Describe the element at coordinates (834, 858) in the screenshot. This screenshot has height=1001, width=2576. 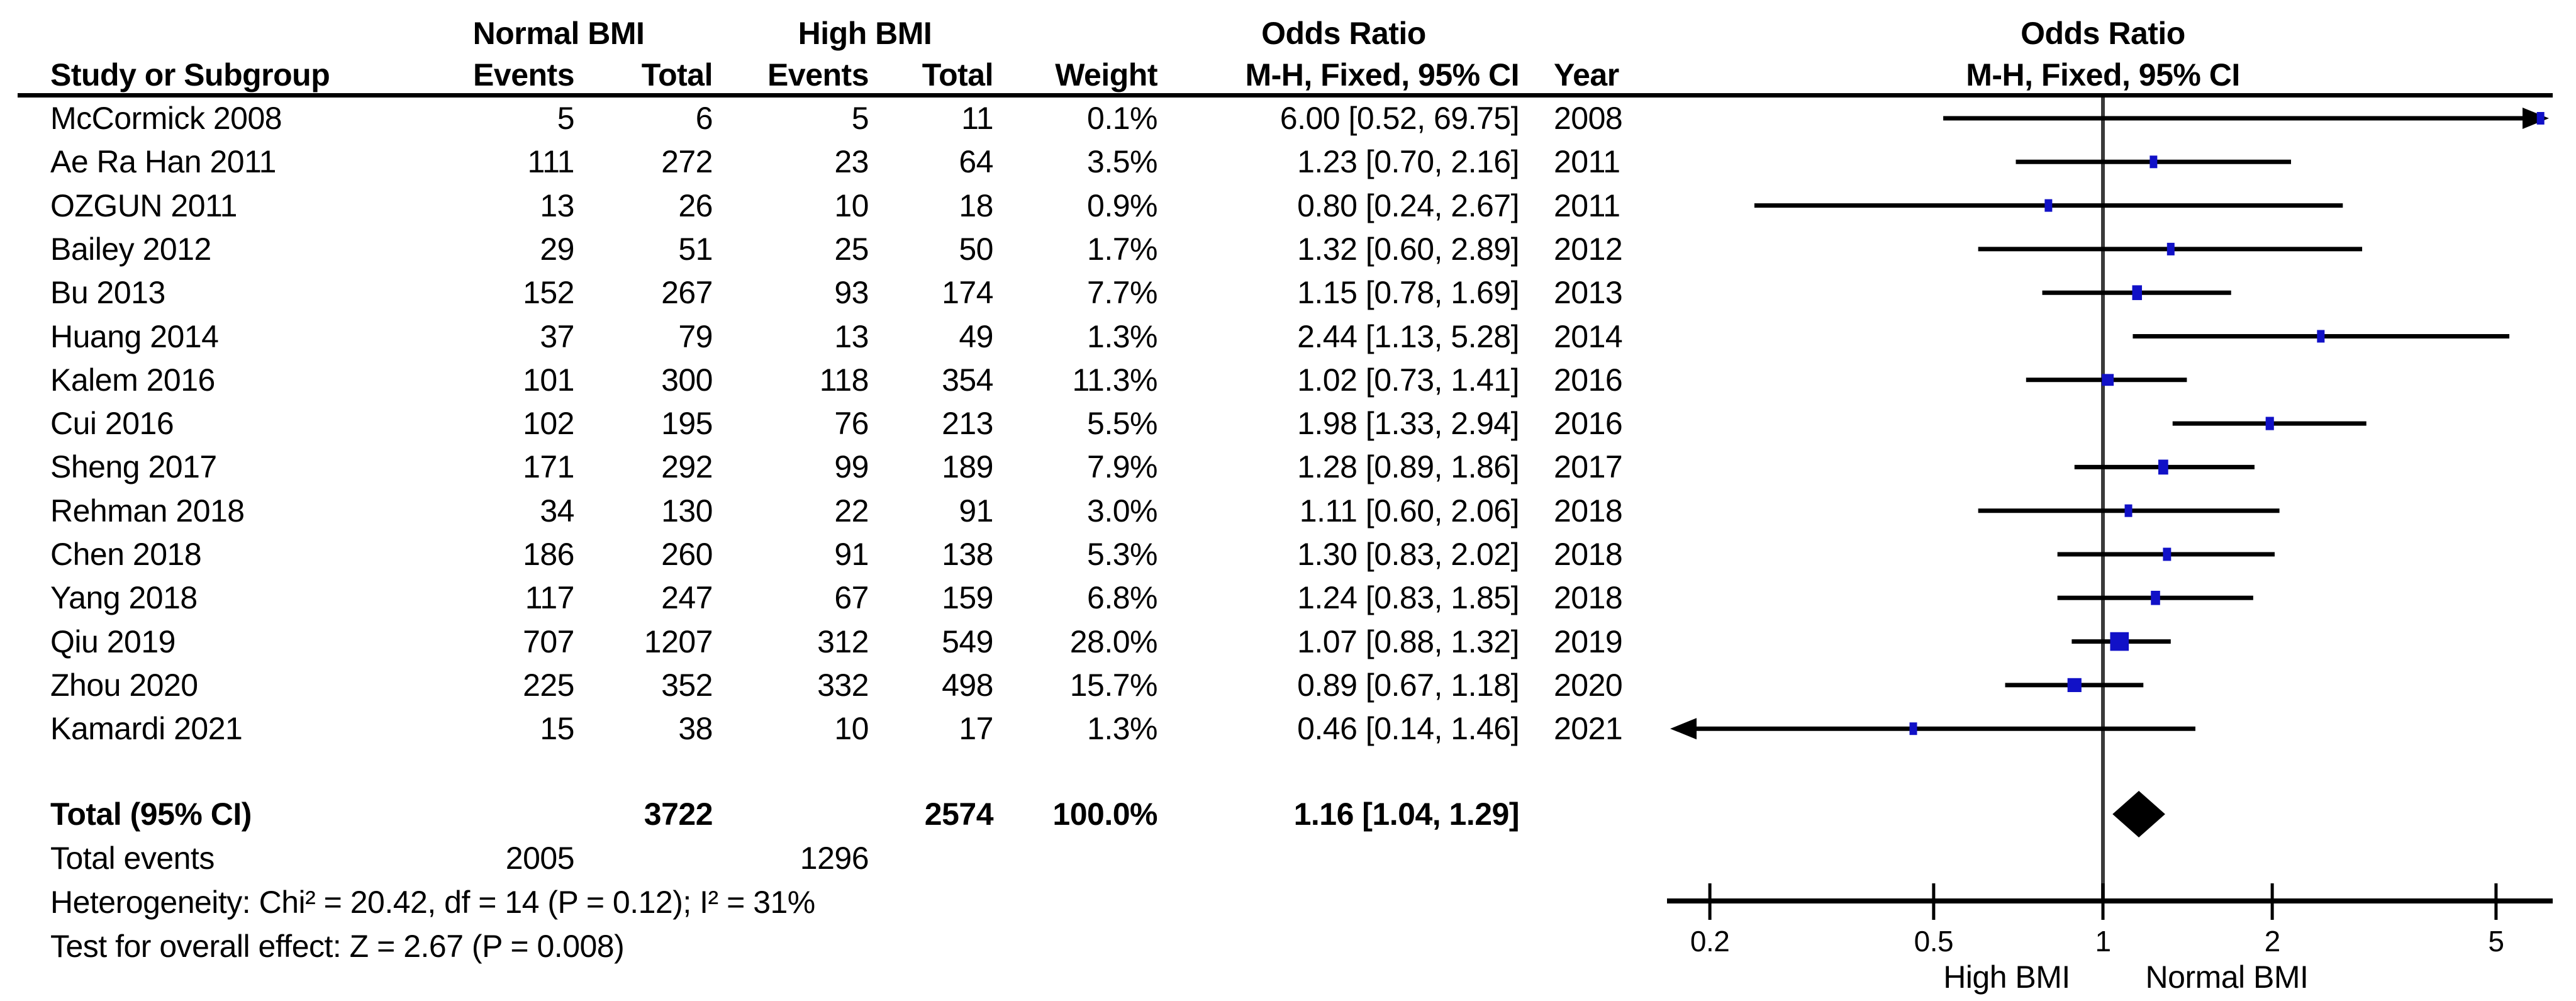
I see `total-events2: 1296` at that location.